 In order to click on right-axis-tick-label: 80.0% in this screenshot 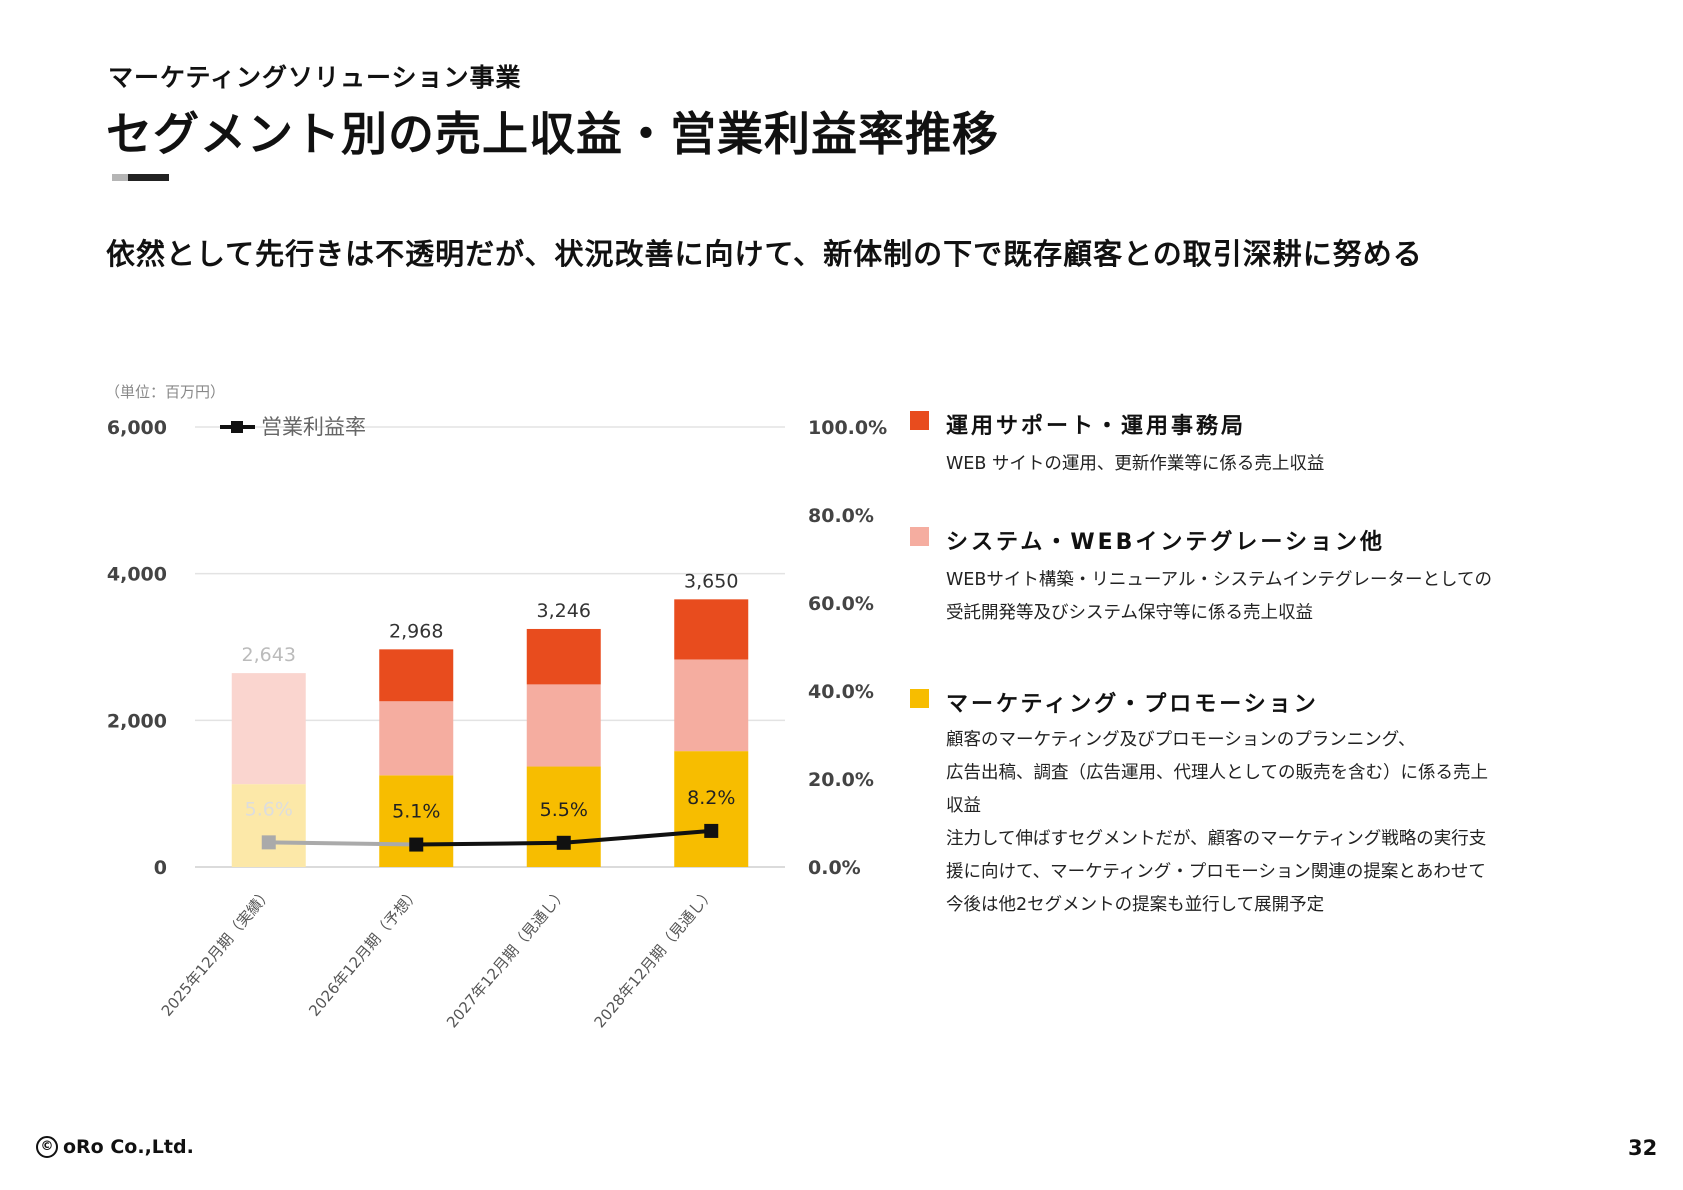, I will do `click(841, 516)`.